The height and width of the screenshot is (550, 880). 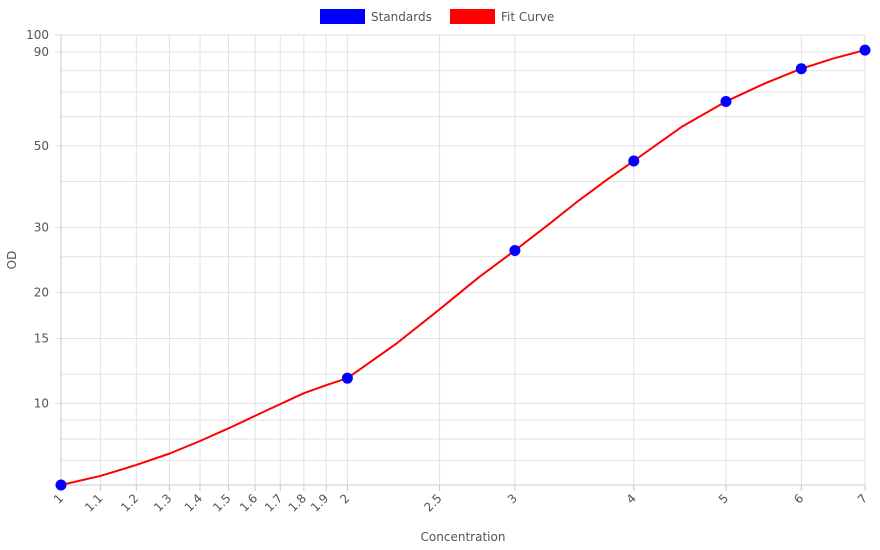 I want to click on y-tick-label: 50, so click(x=41, y=146).